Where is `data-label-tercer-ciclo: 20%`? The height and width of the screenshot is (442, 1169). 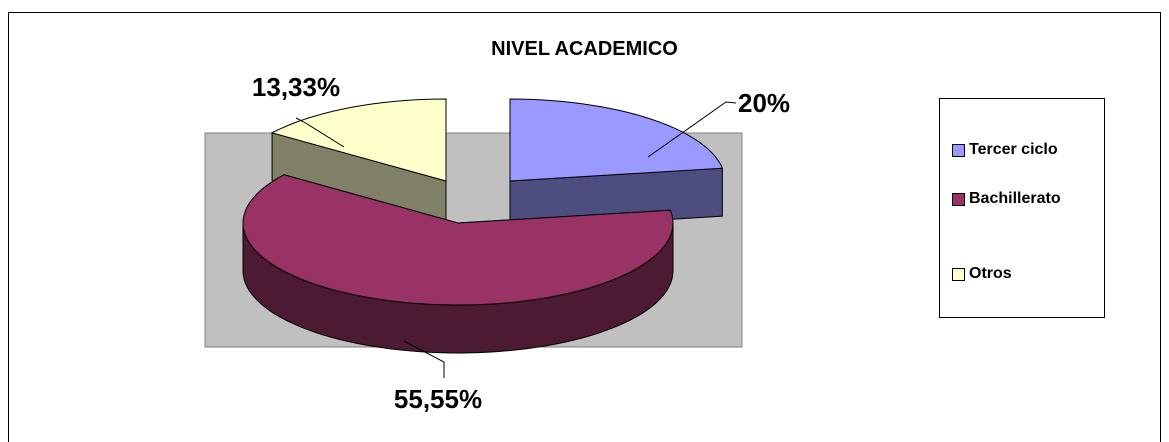 data-label-tercer-ciclo: 20% is located at coordinates (764, 103).